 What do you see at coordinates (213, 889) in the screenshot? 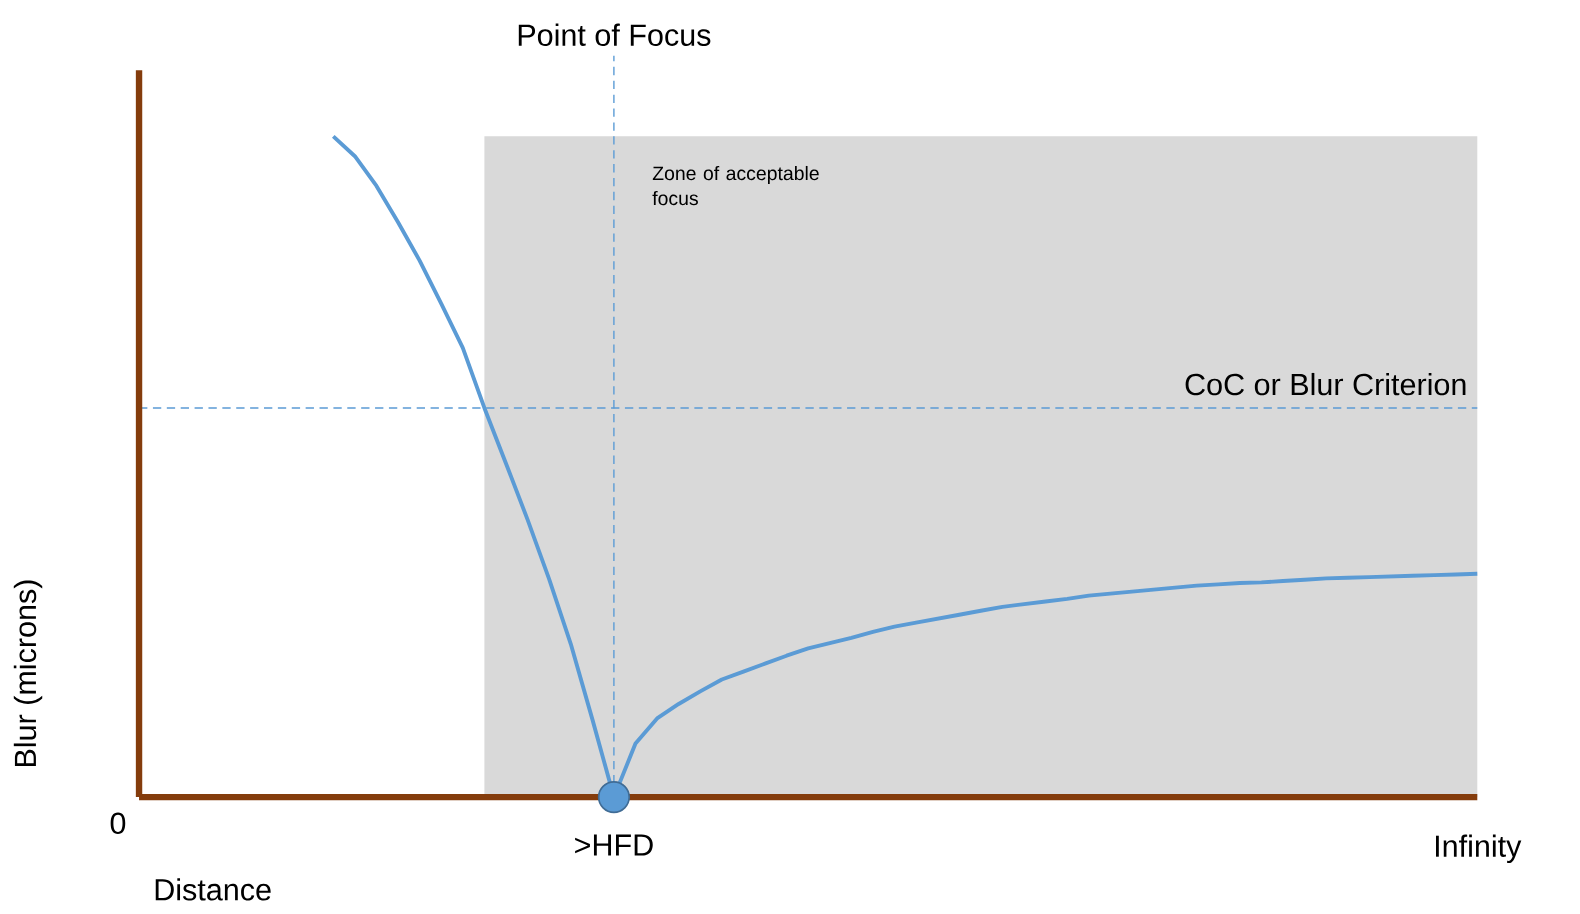
I see `x-axis-title: Distance` at bounding box center [213, 889].